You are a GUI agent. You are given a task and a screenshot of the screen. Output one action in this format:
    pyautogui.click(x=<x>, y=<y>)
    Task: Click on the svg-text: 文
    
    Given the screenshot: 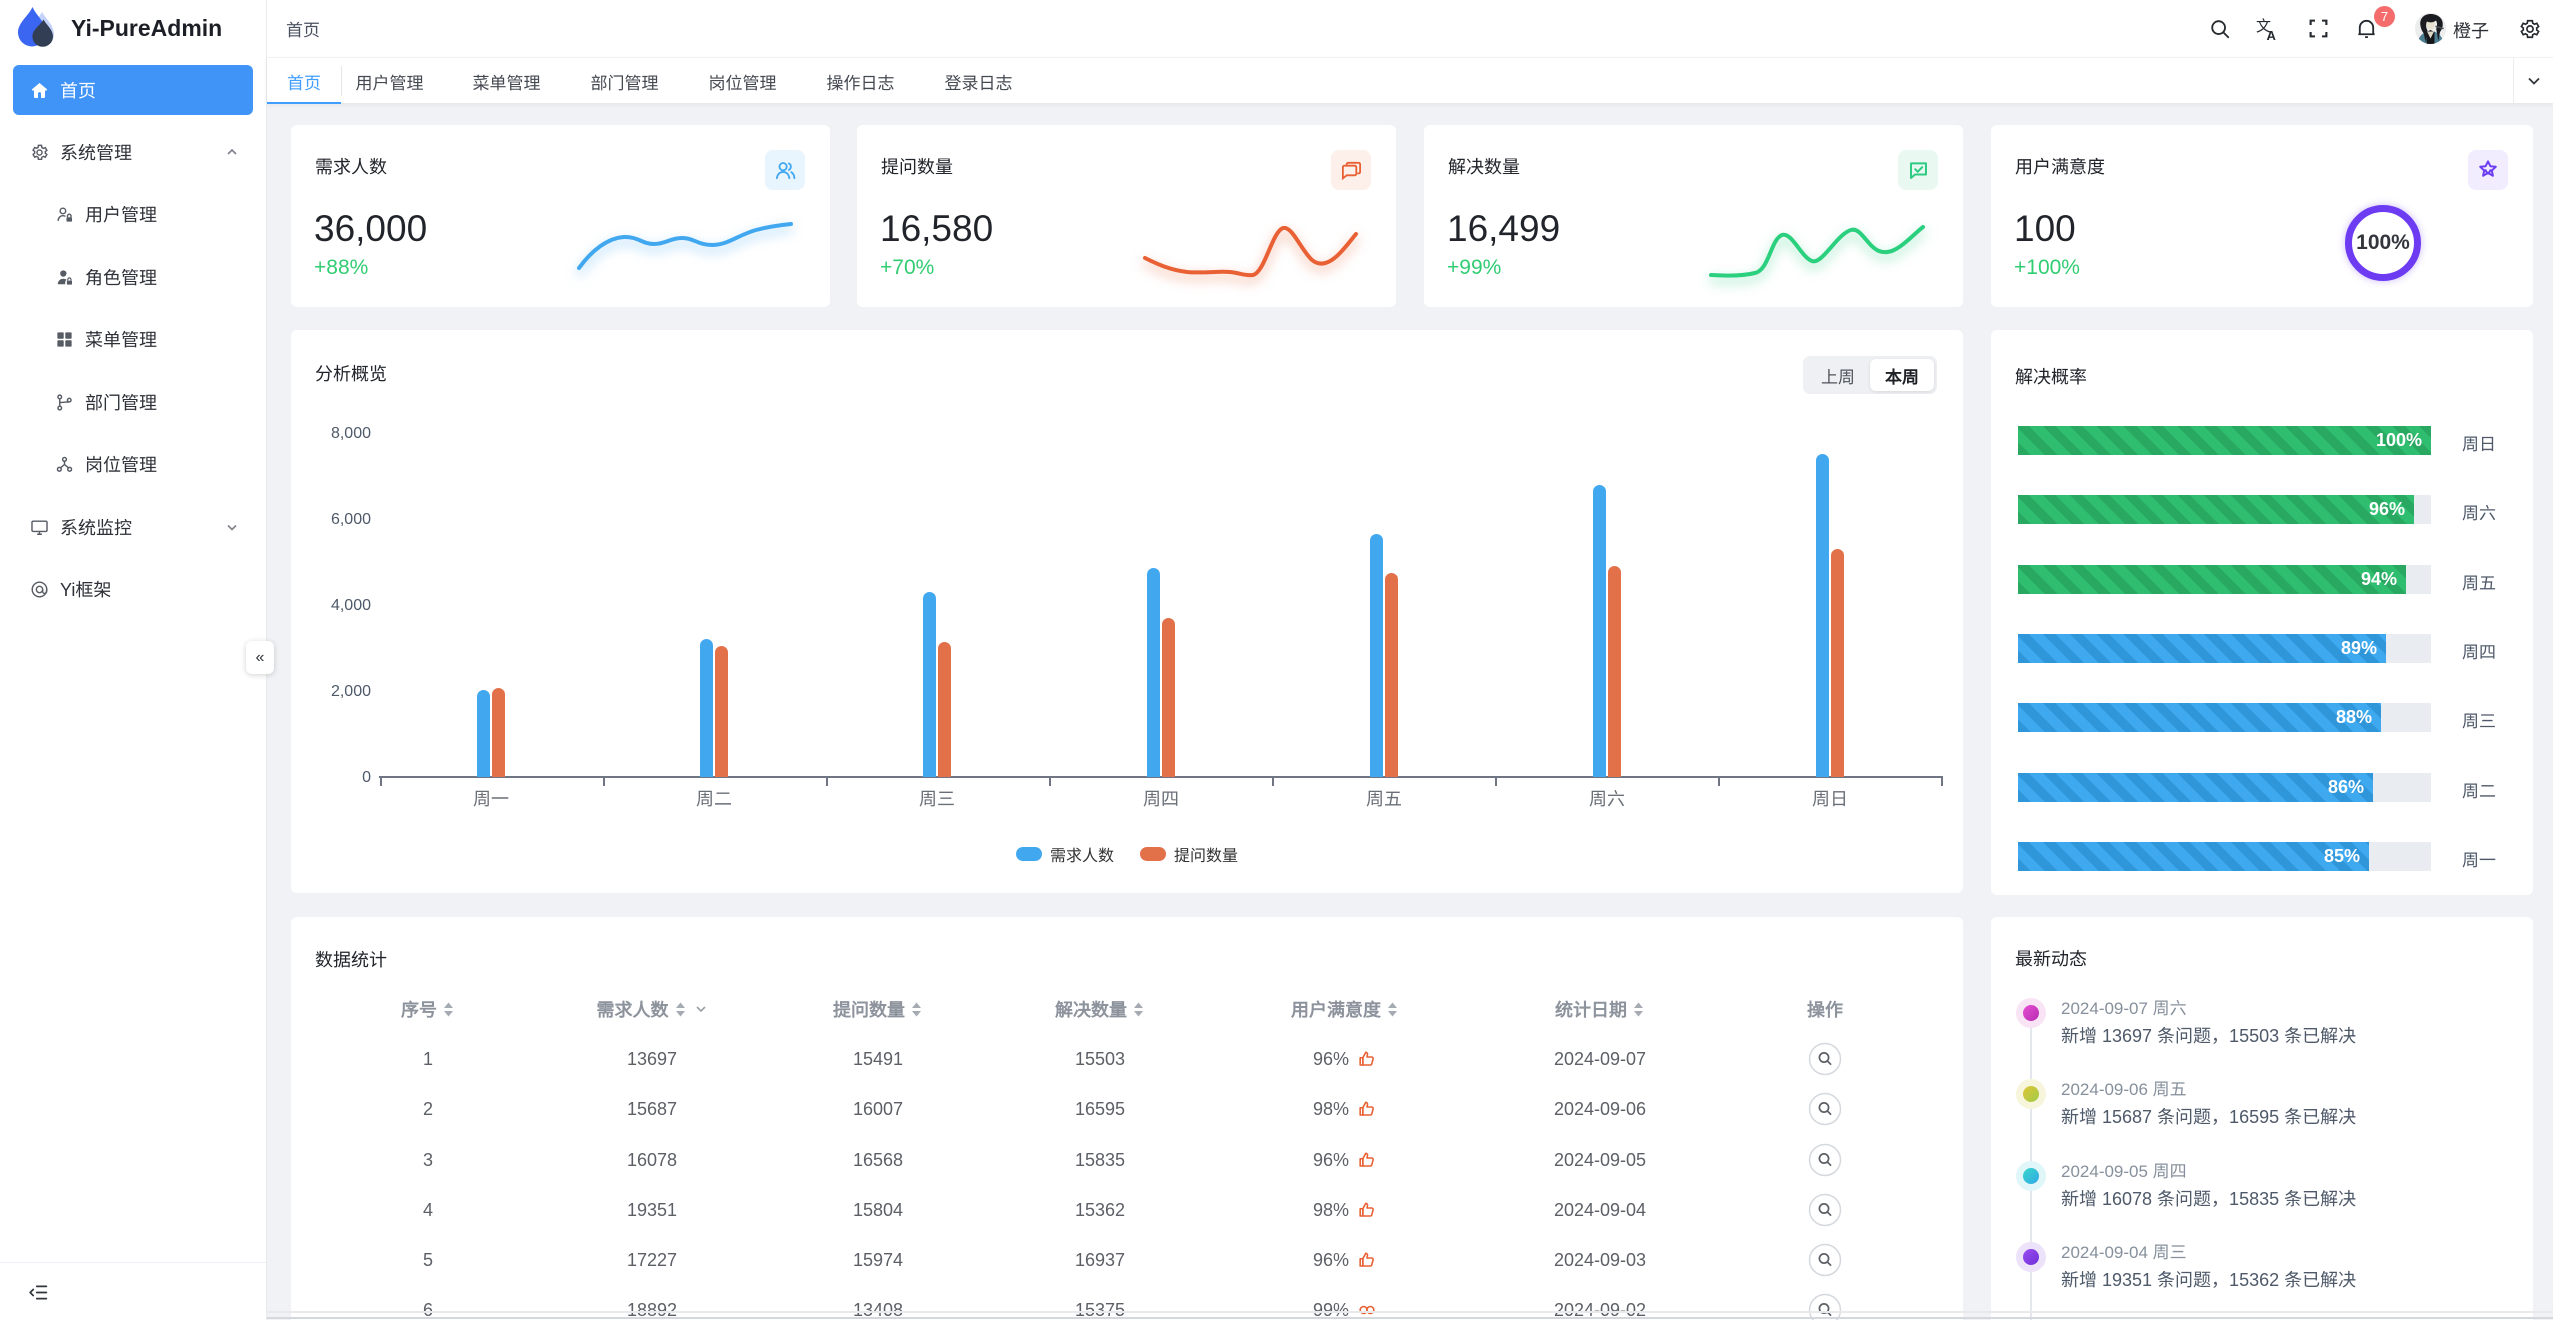 What is the action you would take?
    pyautogui.click(x=2263, y=26)
    